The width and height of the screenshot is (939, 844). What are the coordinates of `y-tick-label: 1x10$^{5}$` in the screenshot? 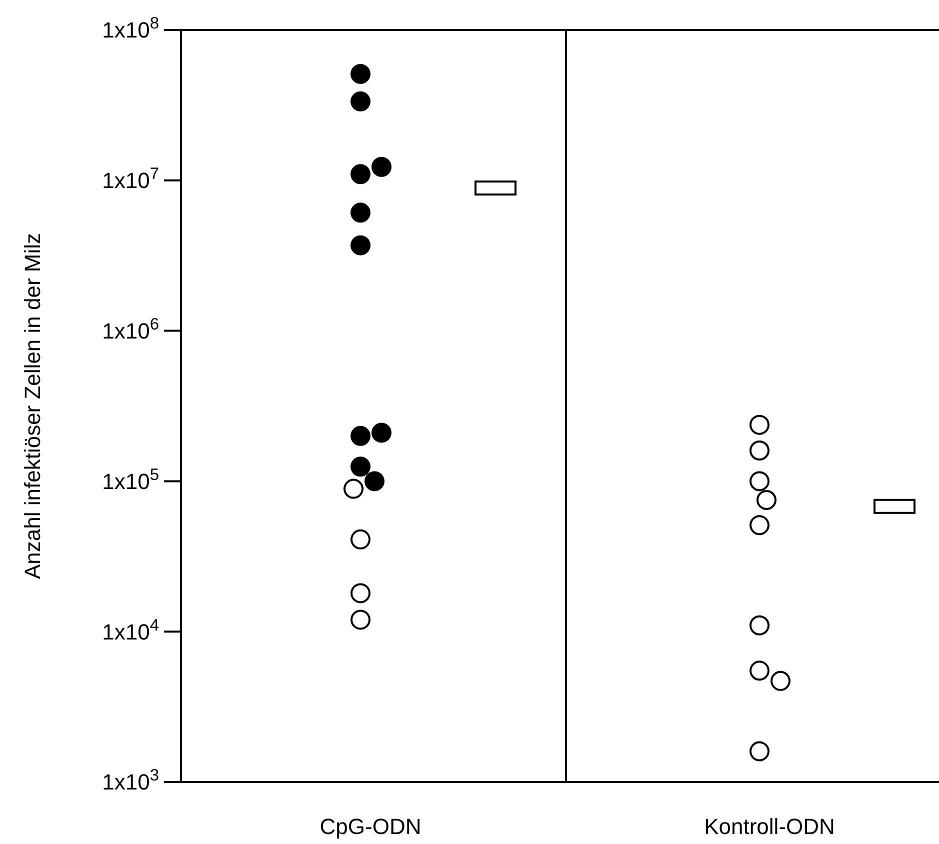 It's located at (130, 480).